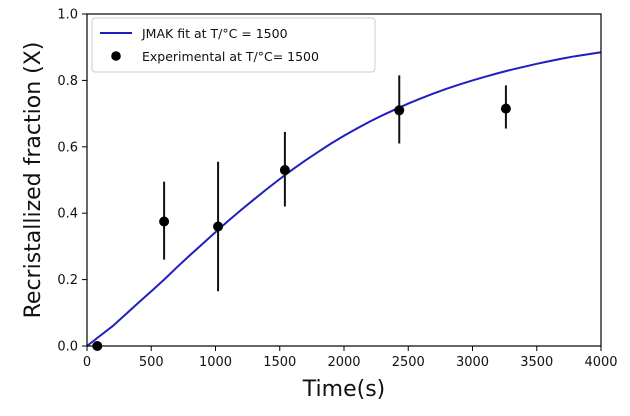 This screenshot has height=416, width=630. Describe the element at coordinates (33, 180) in the screenshot. I see `y-axis-title: Recristallized fraction (X)` at that location.